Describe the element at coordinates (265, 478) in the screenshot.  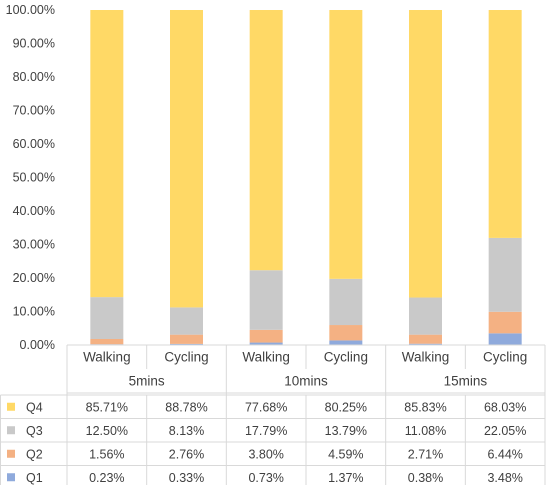
I see `data-label: 0.73%` at that location.